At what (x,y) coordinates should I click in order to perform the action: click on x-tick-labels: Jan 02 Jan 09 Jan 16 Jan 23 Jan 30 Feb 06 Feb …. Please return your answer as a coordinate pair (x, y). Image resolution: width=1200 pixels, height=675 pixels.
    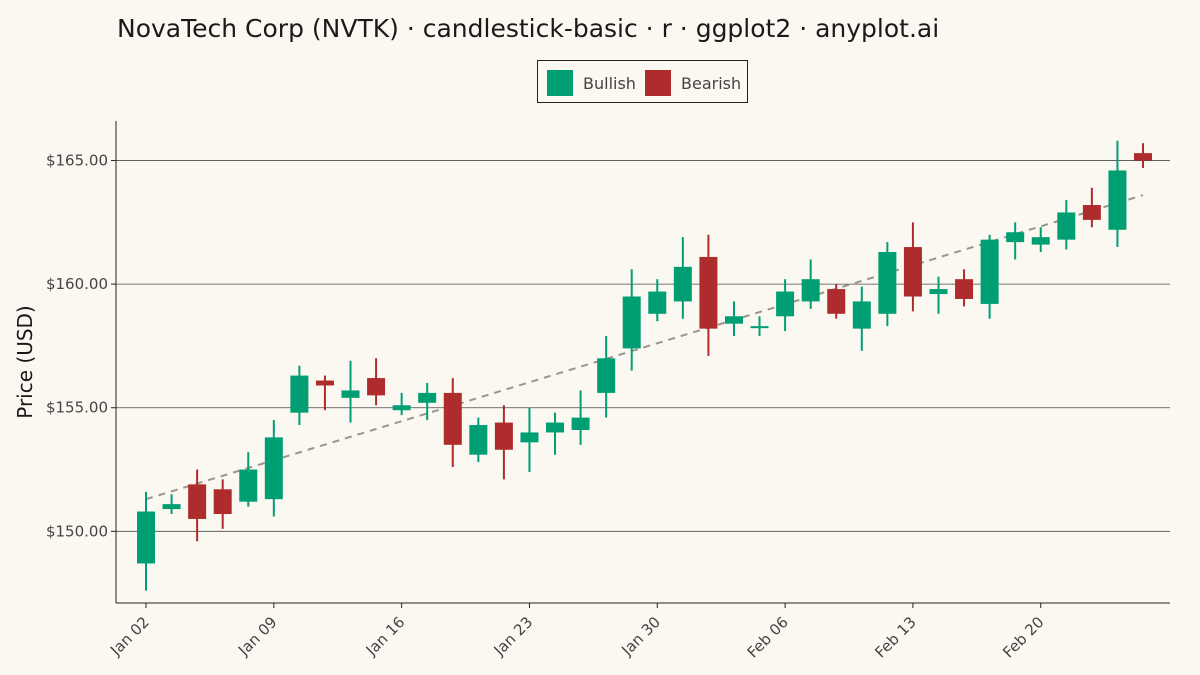
    Looking at the image, I should click on (577, 632).